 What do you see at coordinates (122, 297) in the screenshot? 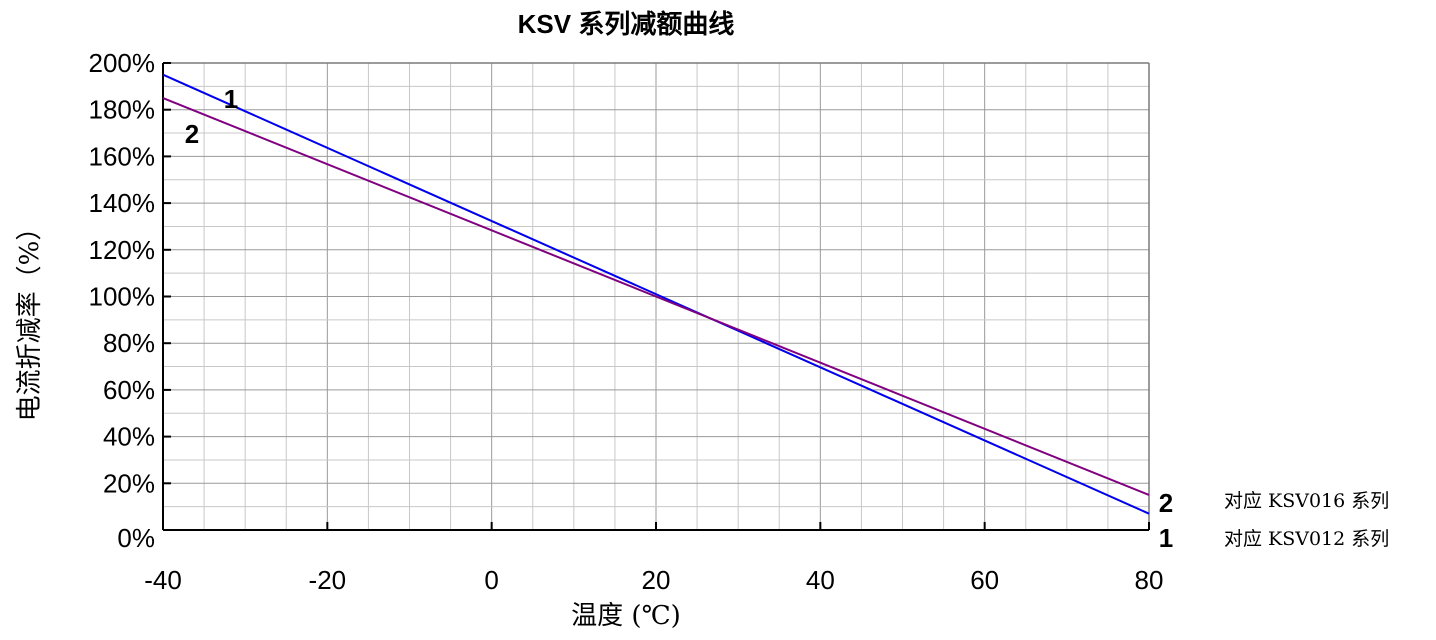
I see `y-tick-label: 100%` at bounding box center [122, 297].